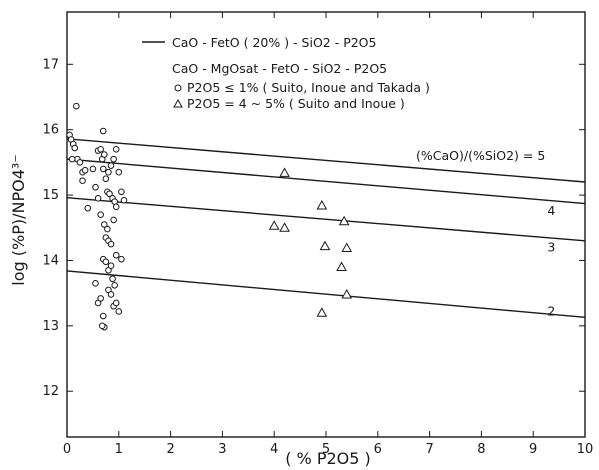 The image size is (599, 470). I want to click on x-tick-label: 9, so click(533, 449).